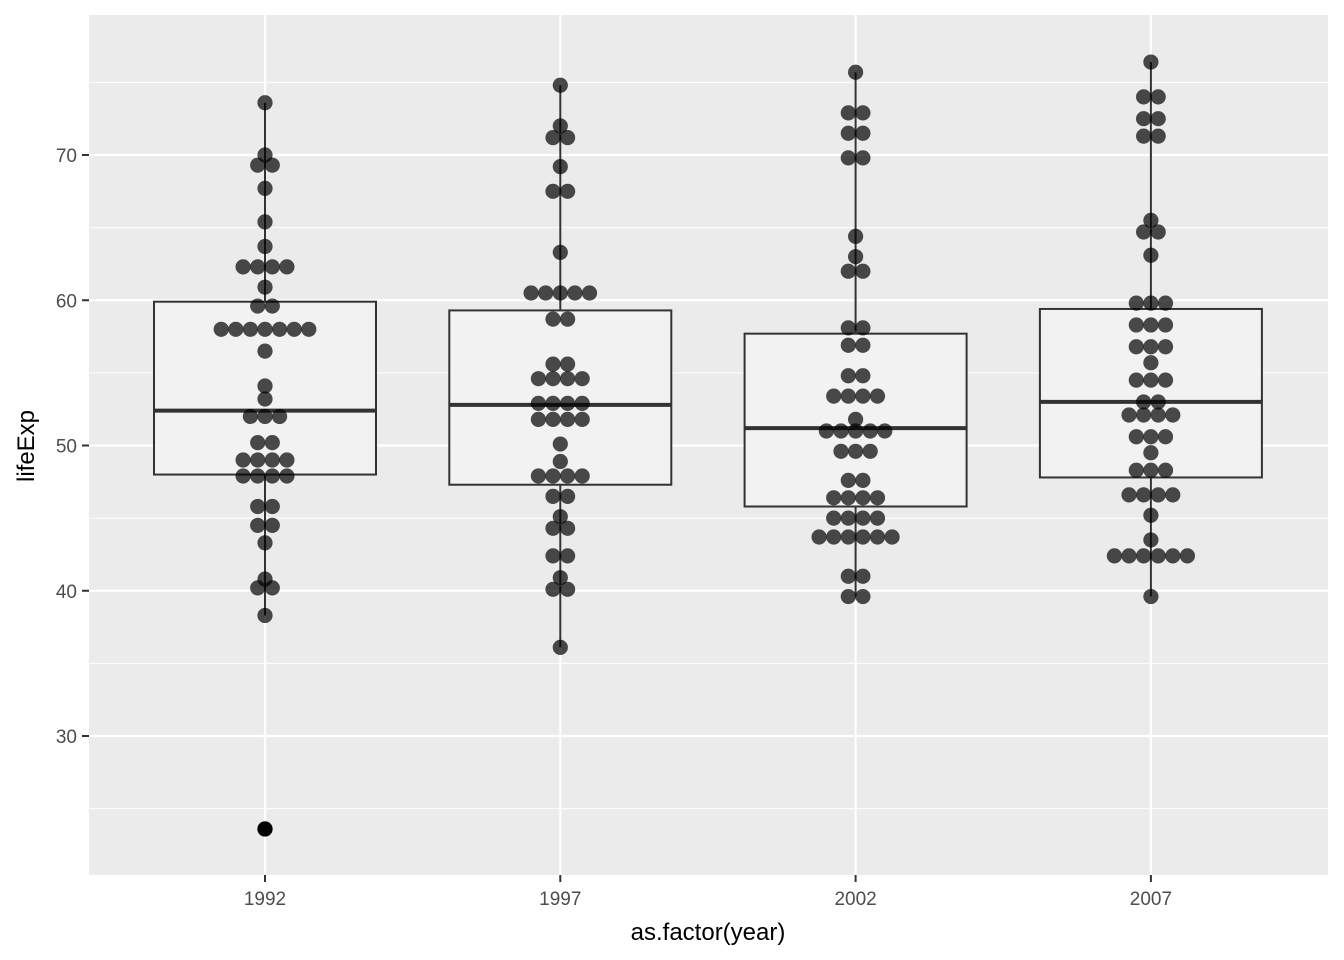  I want to click on x-tick-label: 1992, so click(265, 899).